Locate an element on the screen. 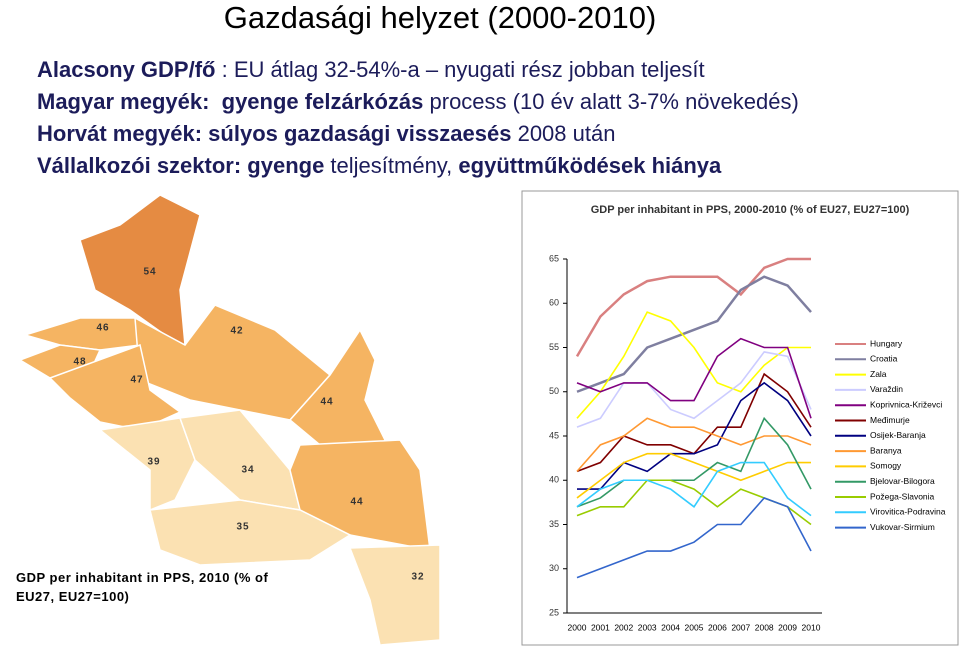 The height and width of the screenshot is (650, 960). bullet-text: Magyar megyék: gyenge felzárkózás is located at coordinates (230, 101).